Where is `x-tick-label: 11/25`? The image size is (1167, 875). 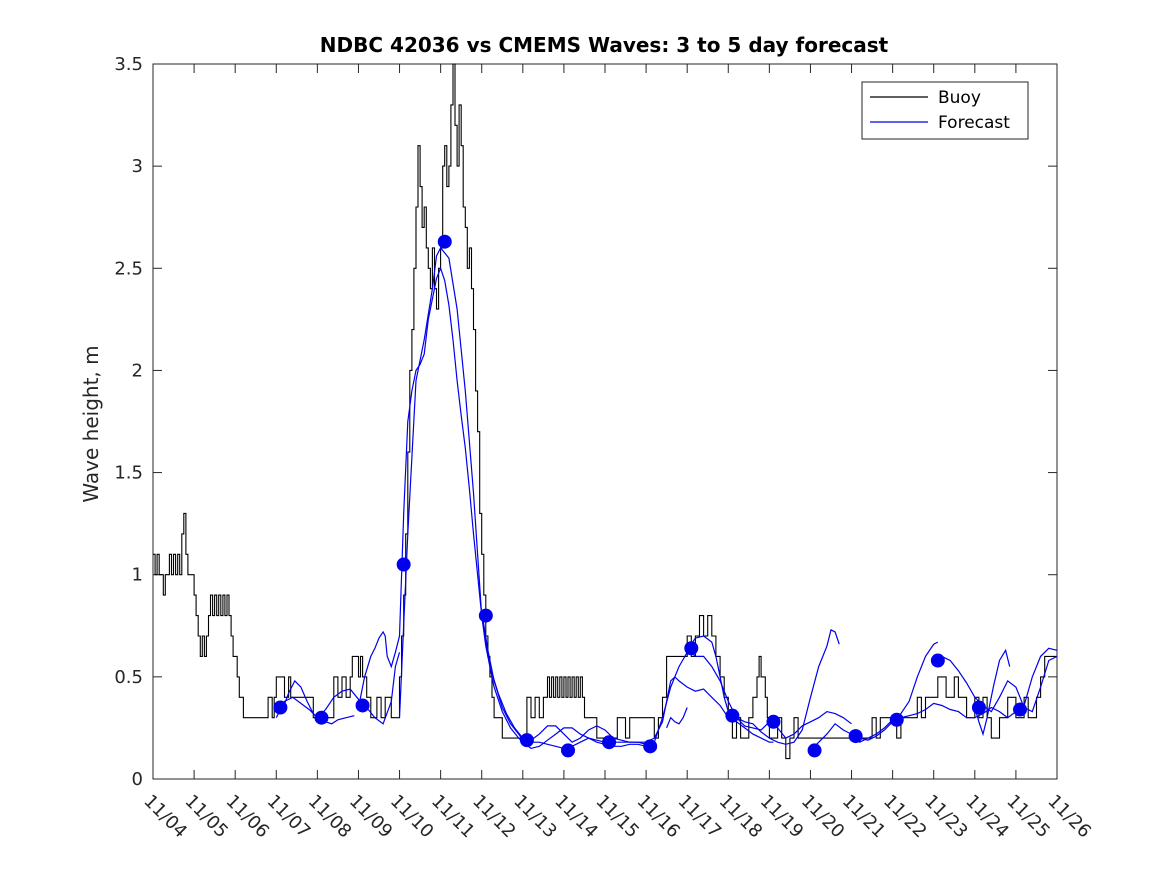 x-tick-label: 11/25 is located at coordinates (1028, 817).